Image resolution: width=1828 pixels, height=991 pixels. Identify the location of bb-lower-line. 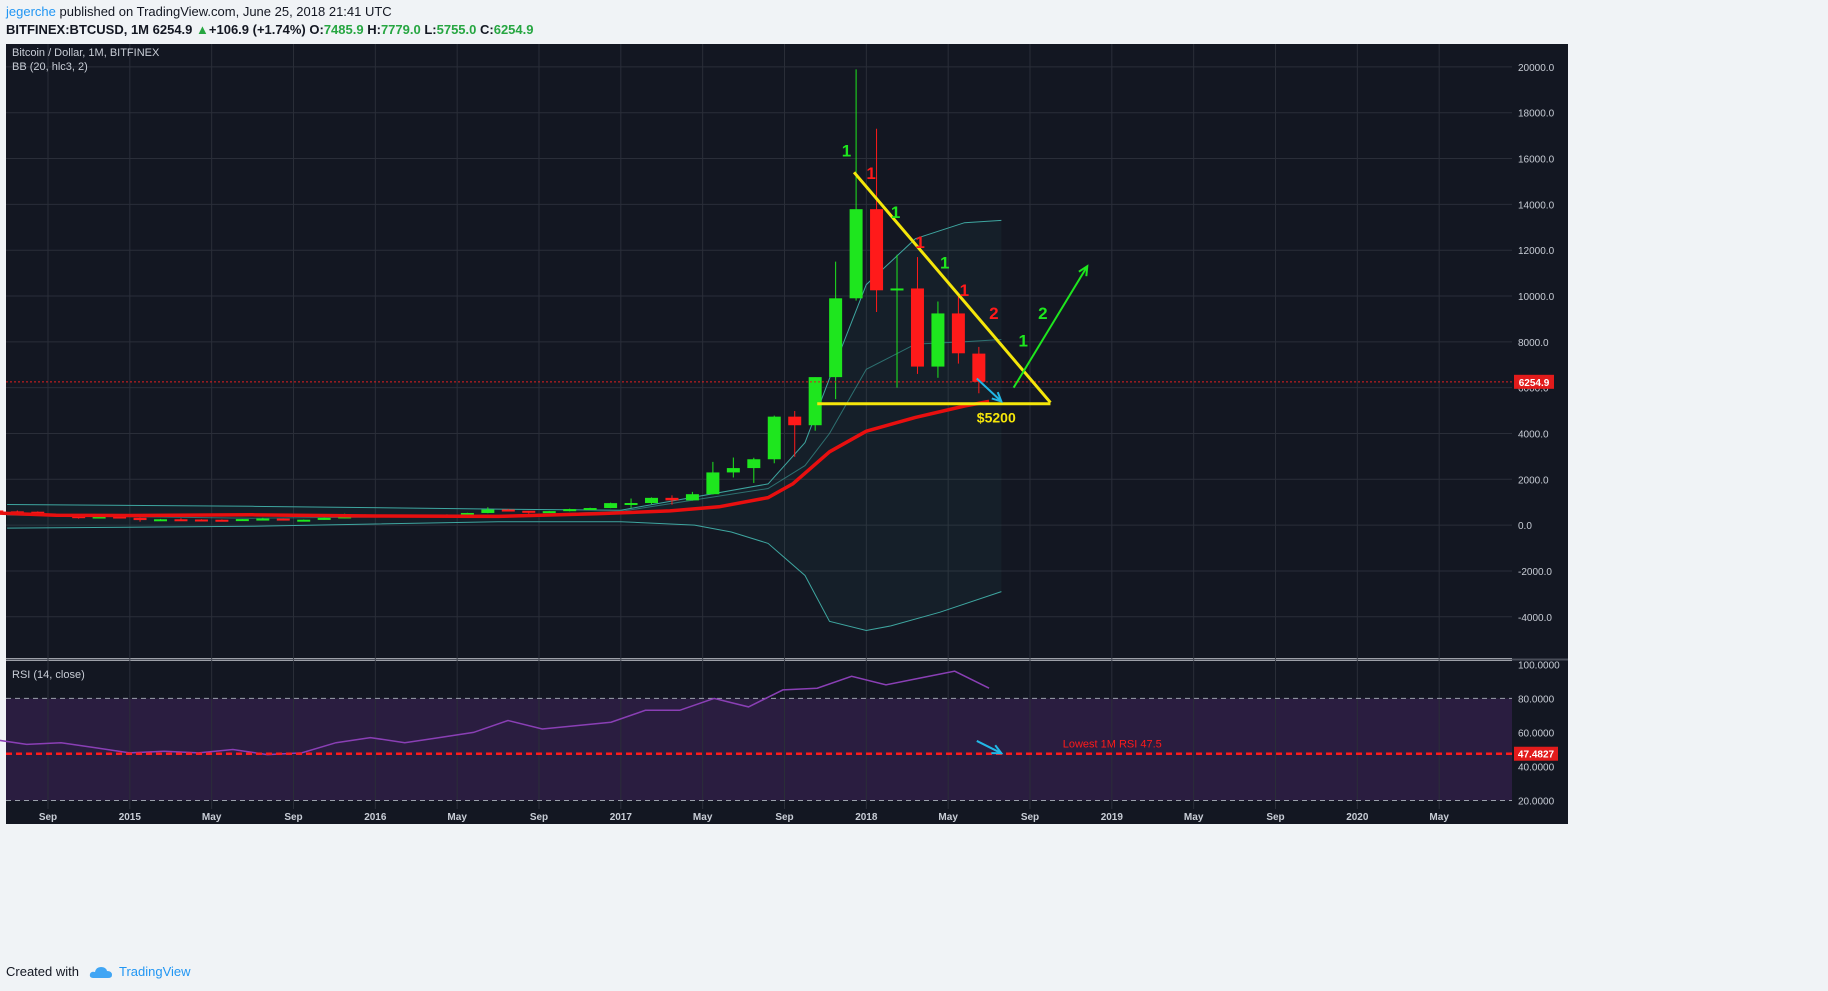
(504, 576).